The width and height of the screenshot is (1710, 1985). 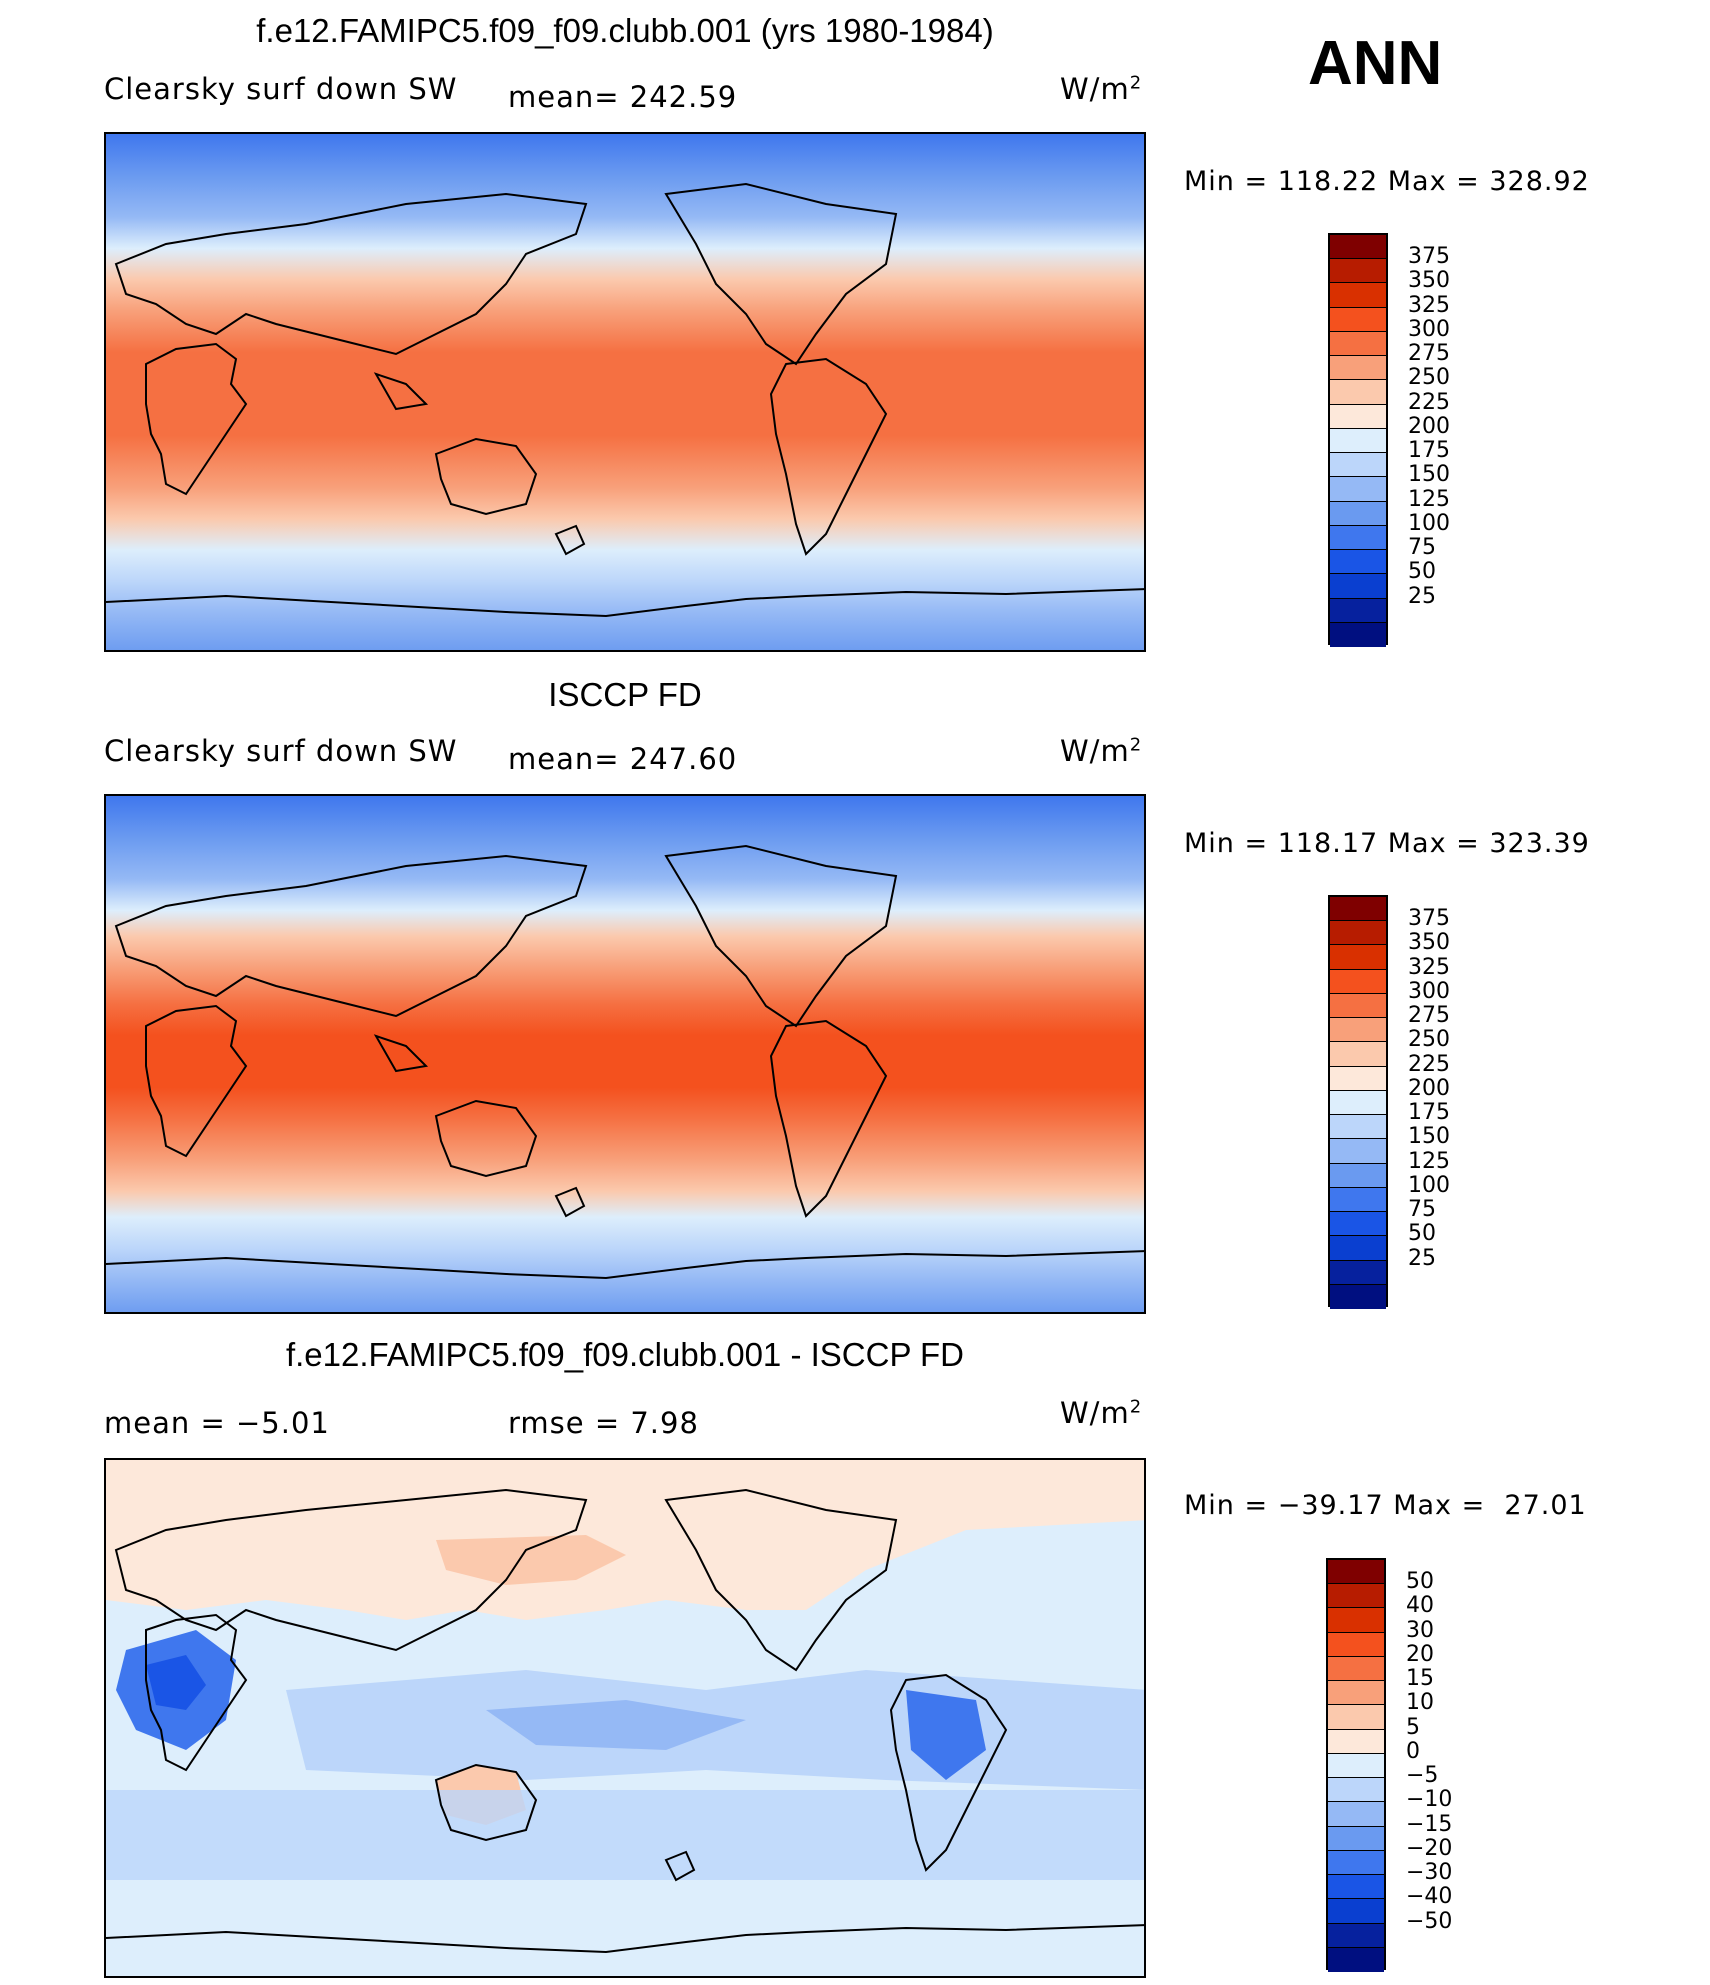 I want to click on panel-2-colorbar, so click(x=1358, y=1102).